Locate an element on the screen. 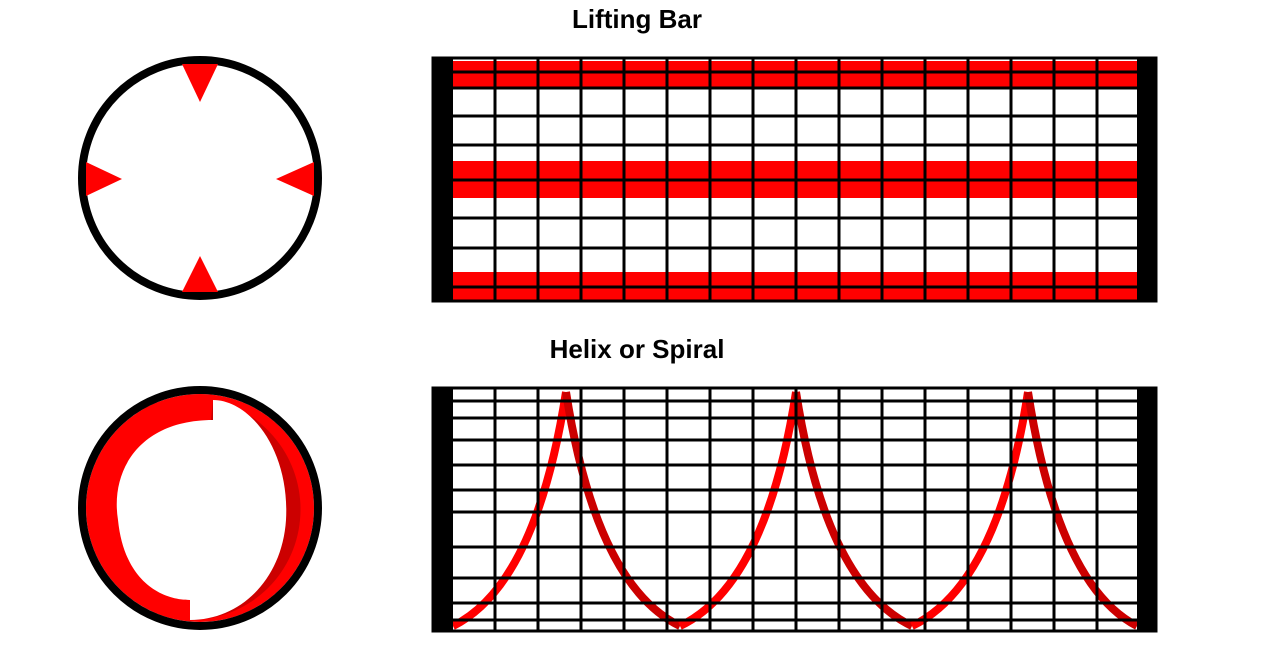 This screenshot has height=648, width=1265. pipe-interior is located at coordinates (201, 510).